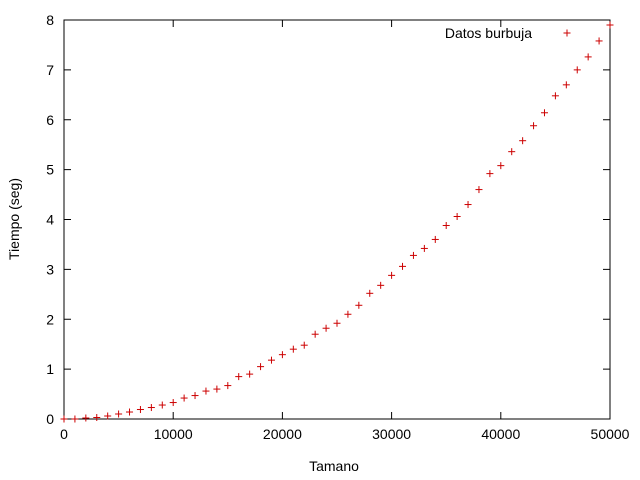  What do you see at coordinates (282, 434) in the screenshot?
I see `x-tick-label: 20000` at bounding box center [282, 434].